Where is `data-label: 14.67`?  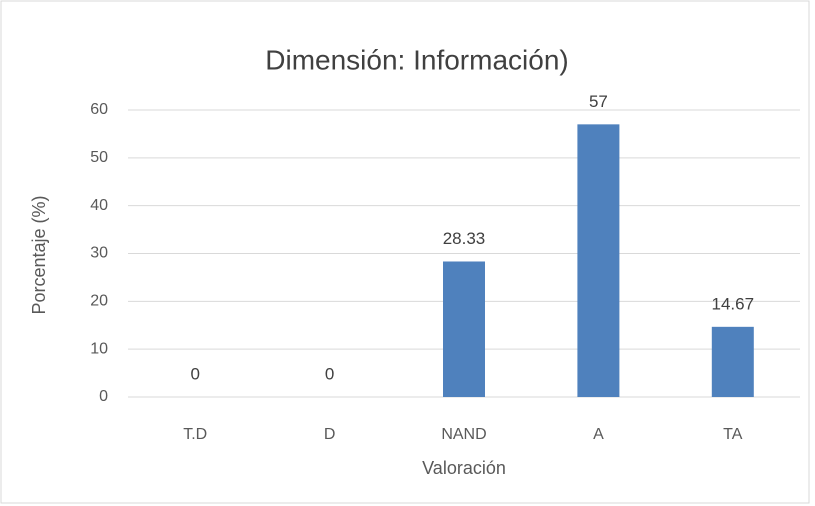
data-label: 14.67 is located at coordinates (733, 303).